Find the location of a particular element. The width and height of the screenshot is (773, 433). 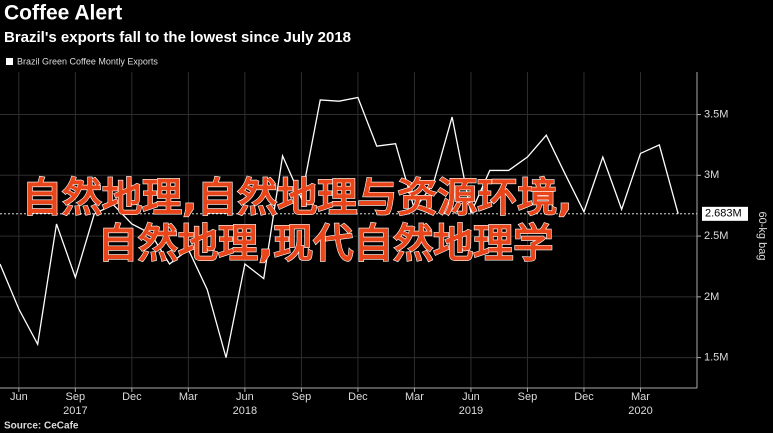

legend-label: Brazil Green Coffee Montly Exports is located at coordinates (87, 61).